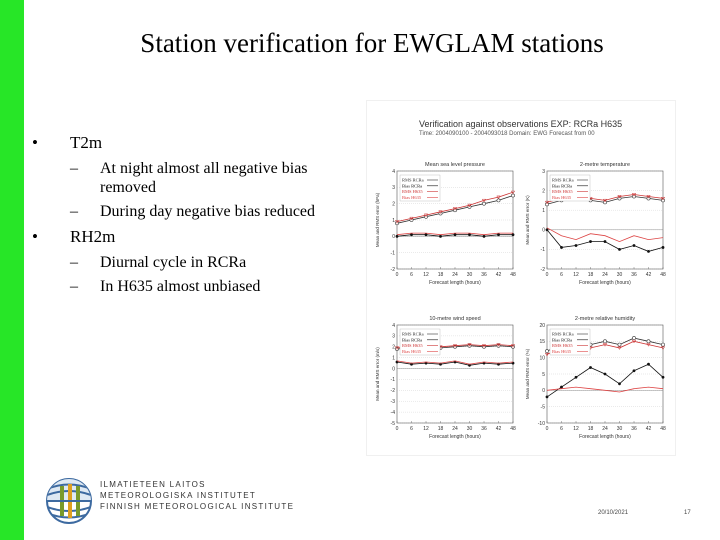  Describe the element at coordinates (527, 220) in the screenshot. I see `y-axis-label: Mean and RMS error (K)` at that location.